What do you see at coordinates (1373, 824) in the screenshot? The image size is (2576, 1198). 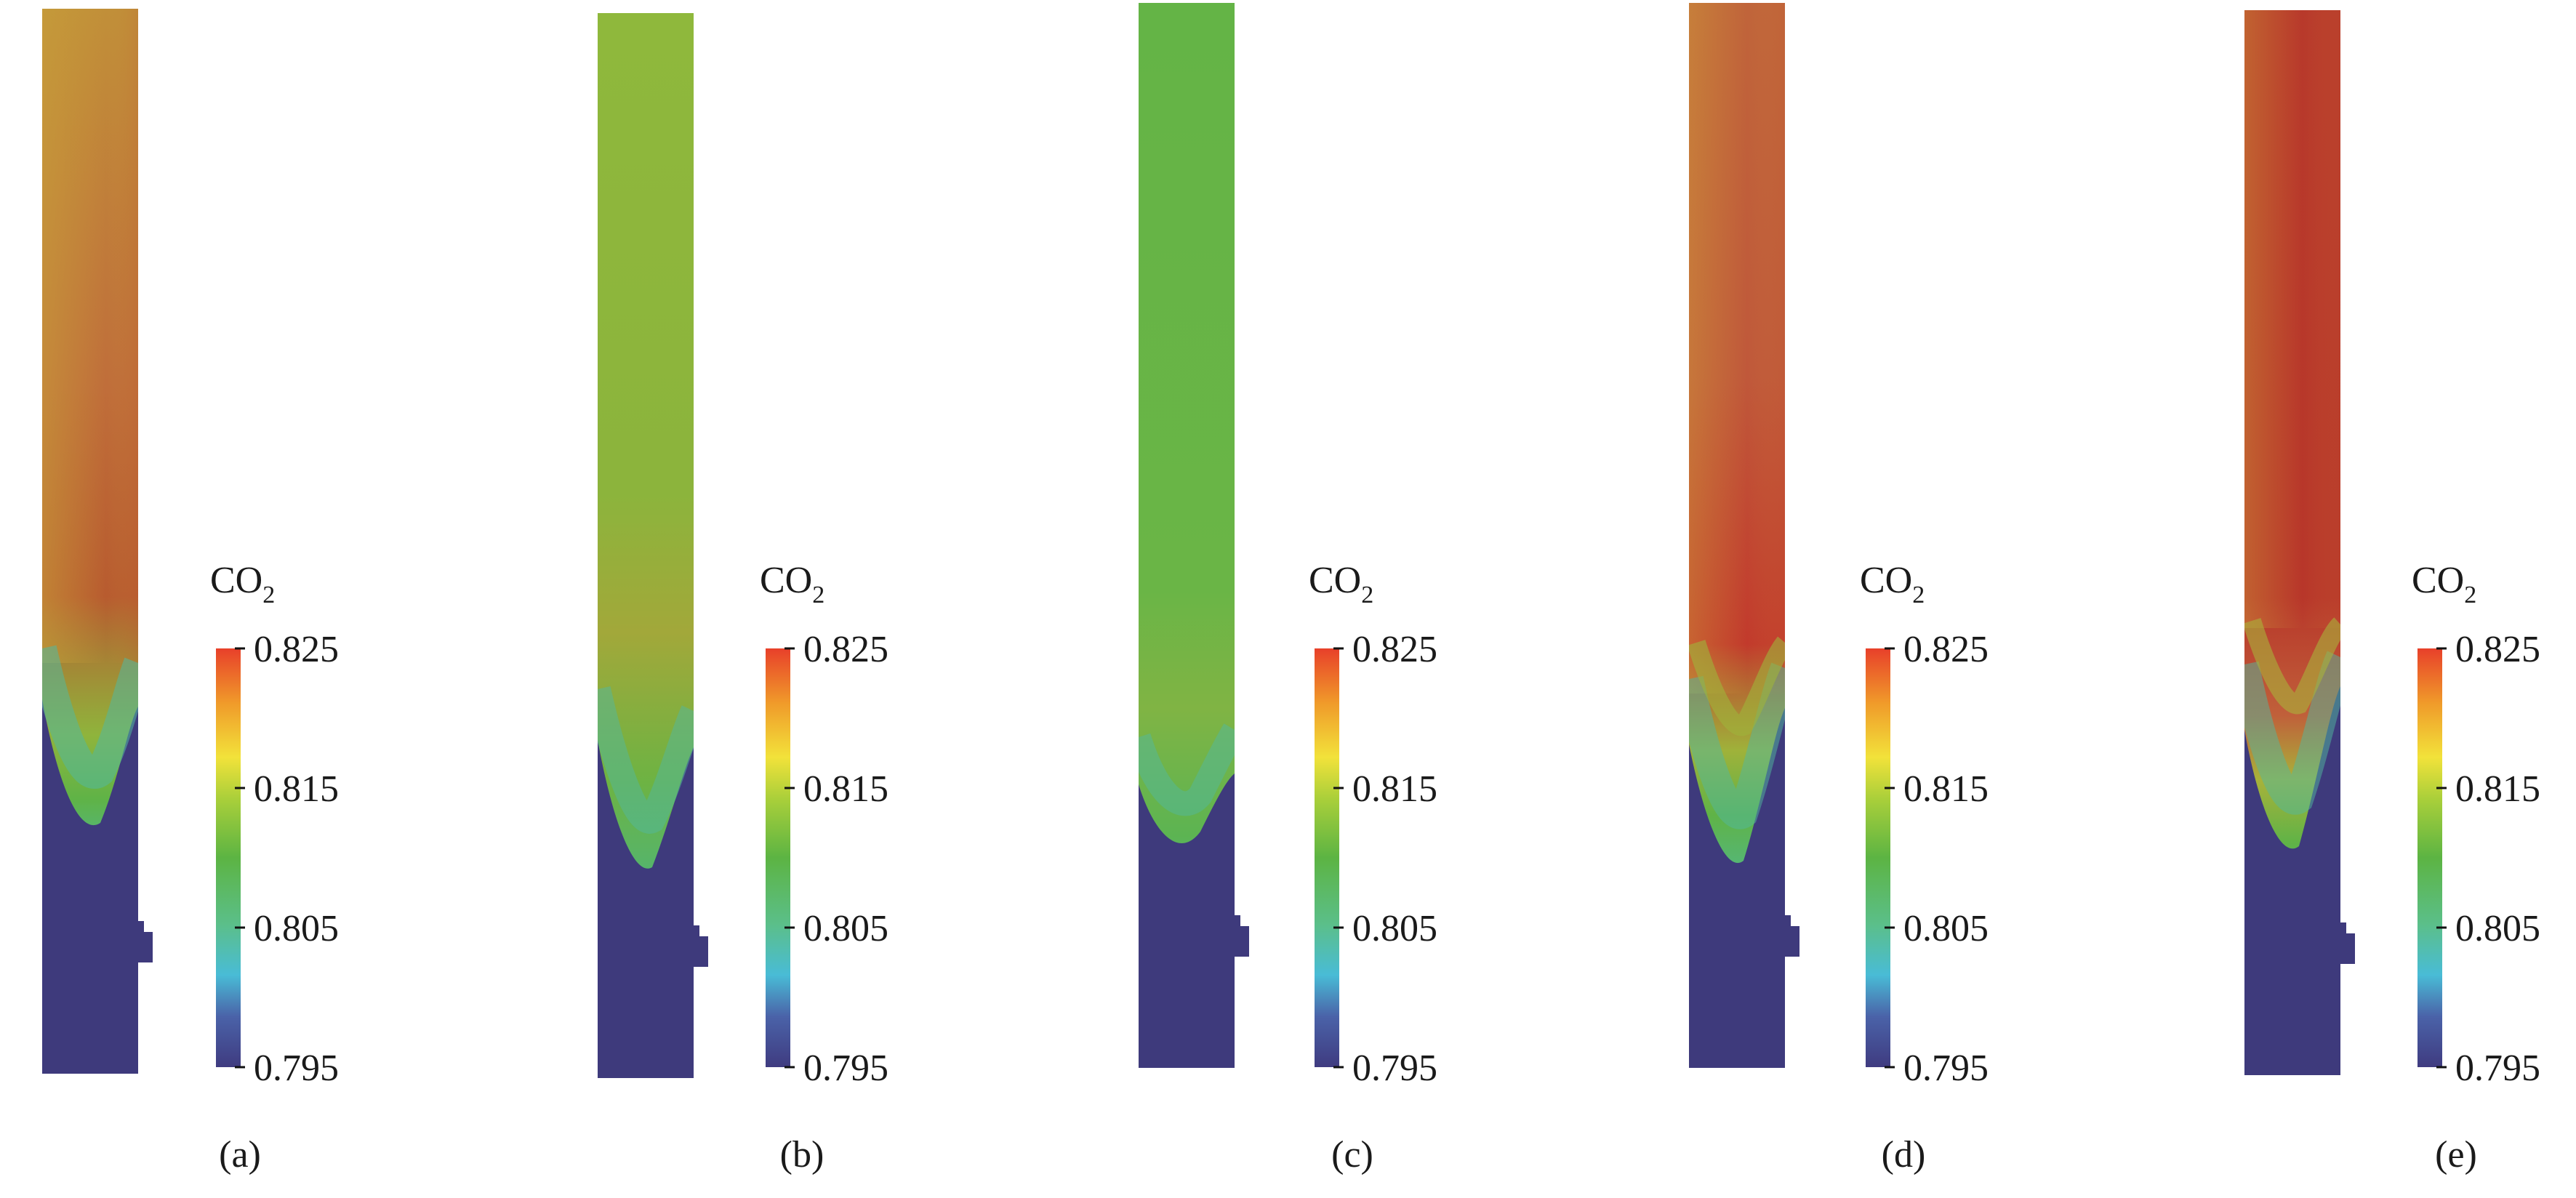 I see `colorbar-c: CO2 0.825 0.815 0.805 0.795` at bounding box center [1373, 824].